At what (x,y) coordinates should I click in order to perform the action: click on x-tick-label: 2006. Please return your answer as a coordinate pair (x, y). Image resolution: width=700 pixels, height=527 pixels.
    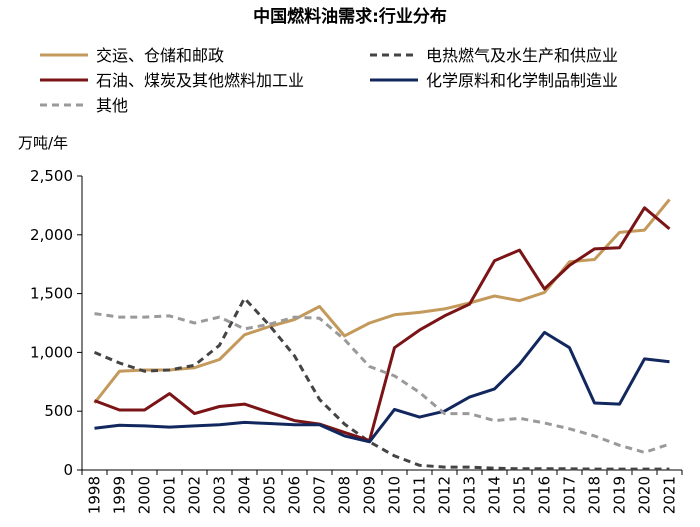
    Looking at the image, I should click on (295, 495).